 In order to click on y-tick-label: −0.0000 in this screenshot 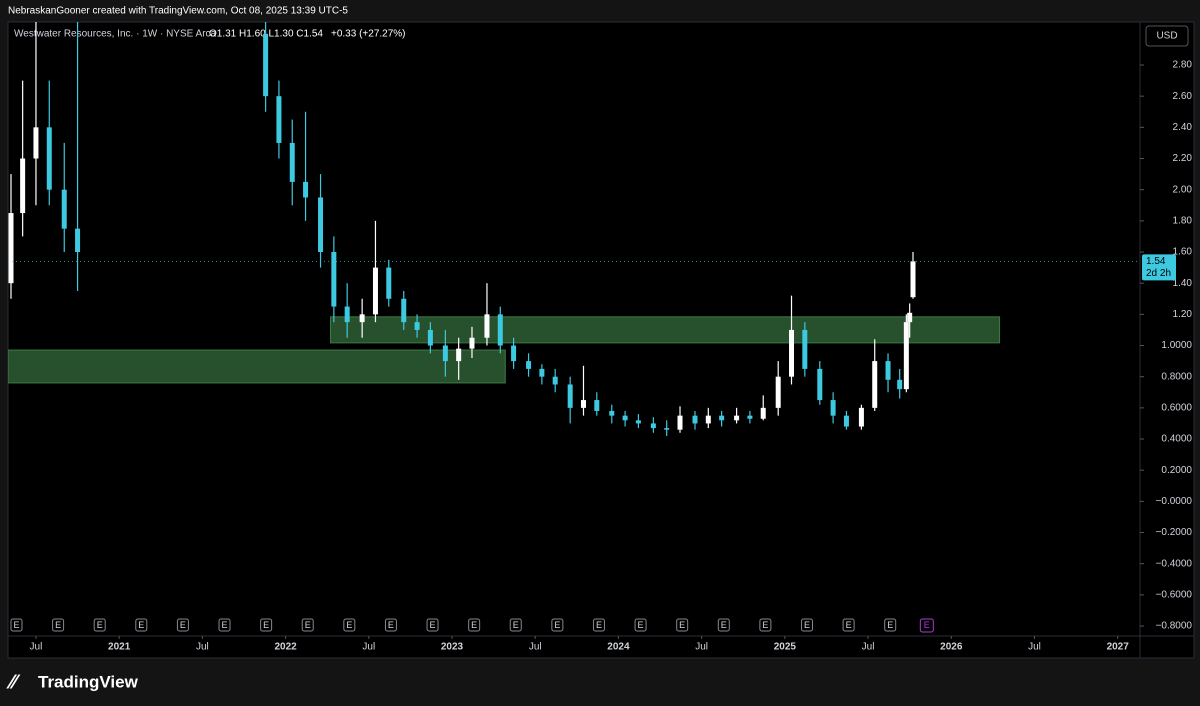, I will do `click(1174, 501)`.